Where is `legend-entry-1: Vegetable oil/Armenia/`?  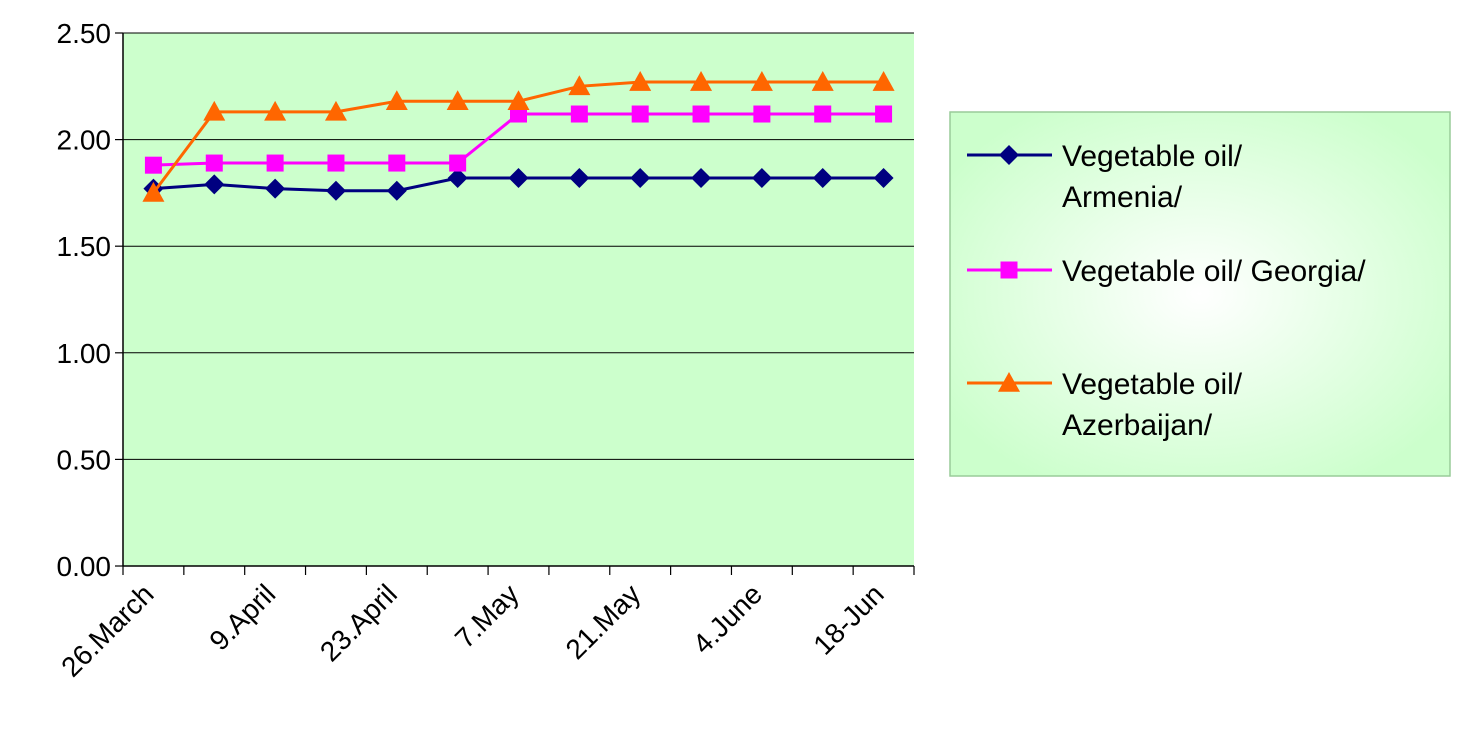 legend-entry-1: Vegetable oil/Armenia/ is located at coordinates (1105, 177).